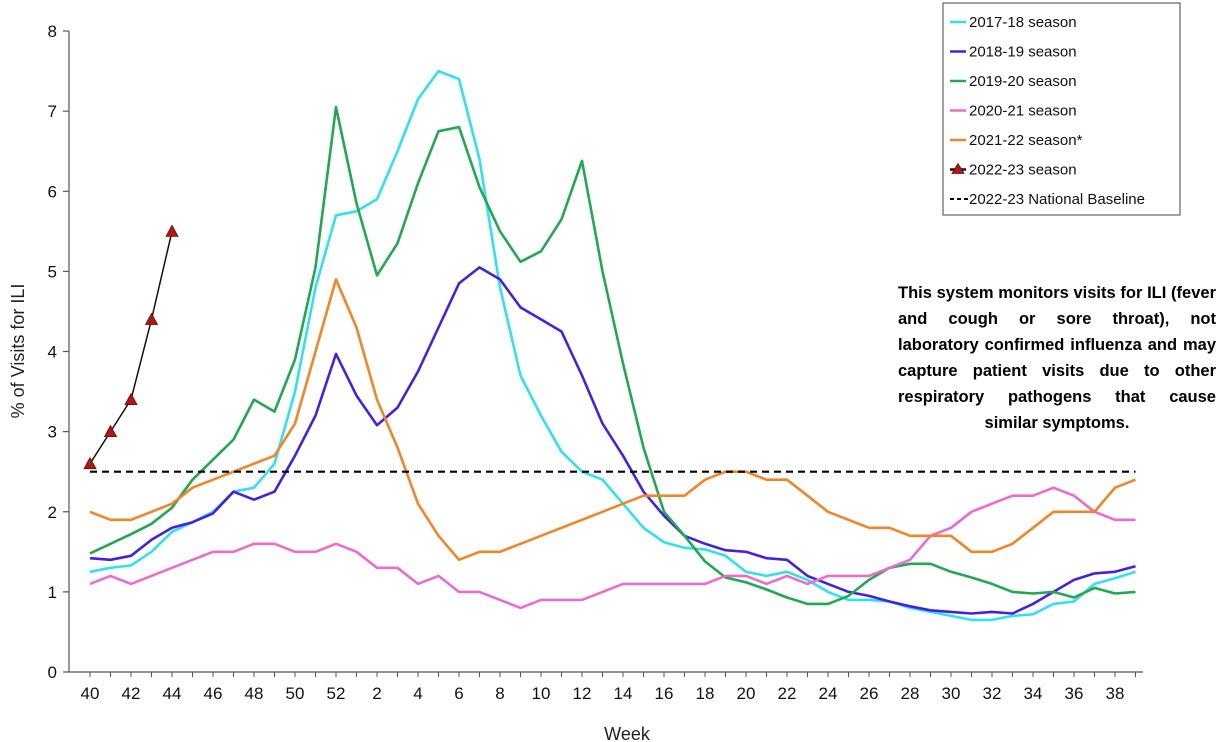  What do you see at coordinates (52, 592) in the screenshot?
I see `y-tick-label: 1` at bounding box center [52, 592].